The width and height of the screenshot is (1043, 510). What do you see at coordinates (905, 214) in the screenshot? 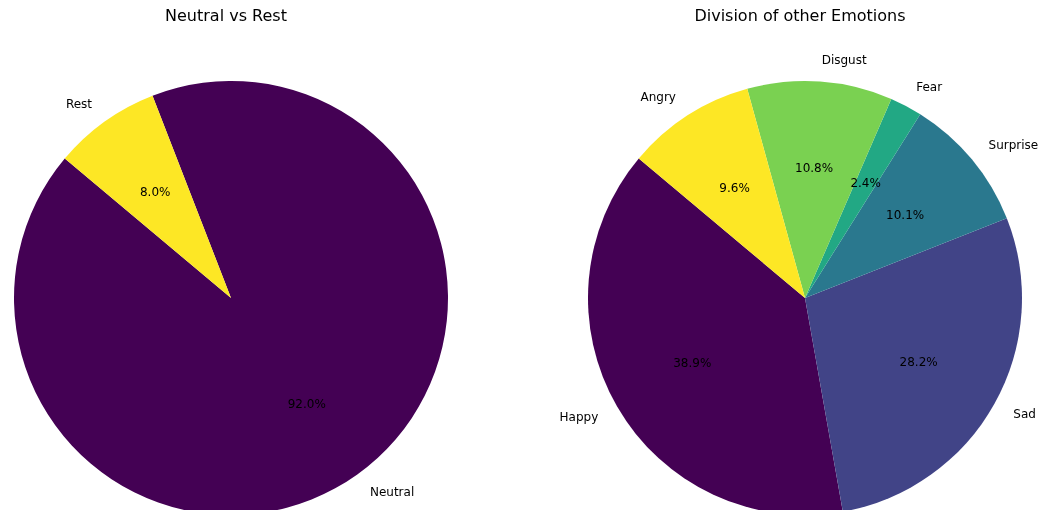
I see `data-label: 10.1%` at bounding box center [905, 214].